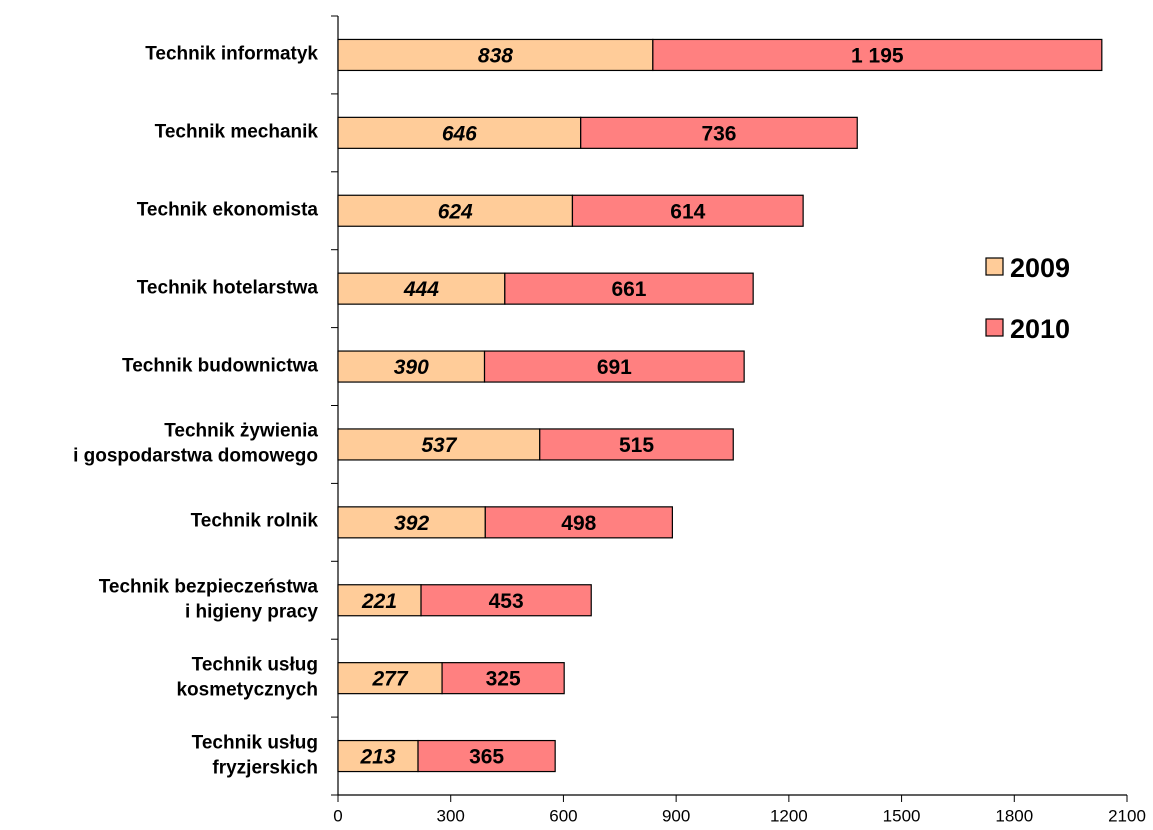 The image size is (1153, 830). Describe the element at coordinates (495, 55) in the screenshot. I see `value-label: 838` at that location.